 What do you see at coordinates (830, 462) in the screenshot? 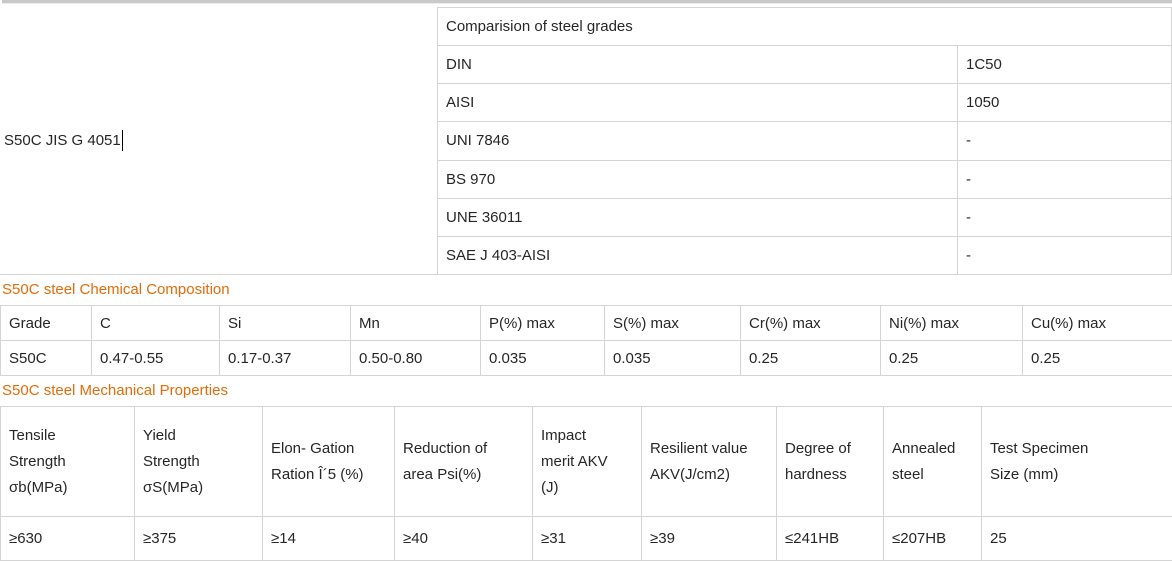
I see `table-header-cell: Degree of hardness` at bounding box center [830, 462].